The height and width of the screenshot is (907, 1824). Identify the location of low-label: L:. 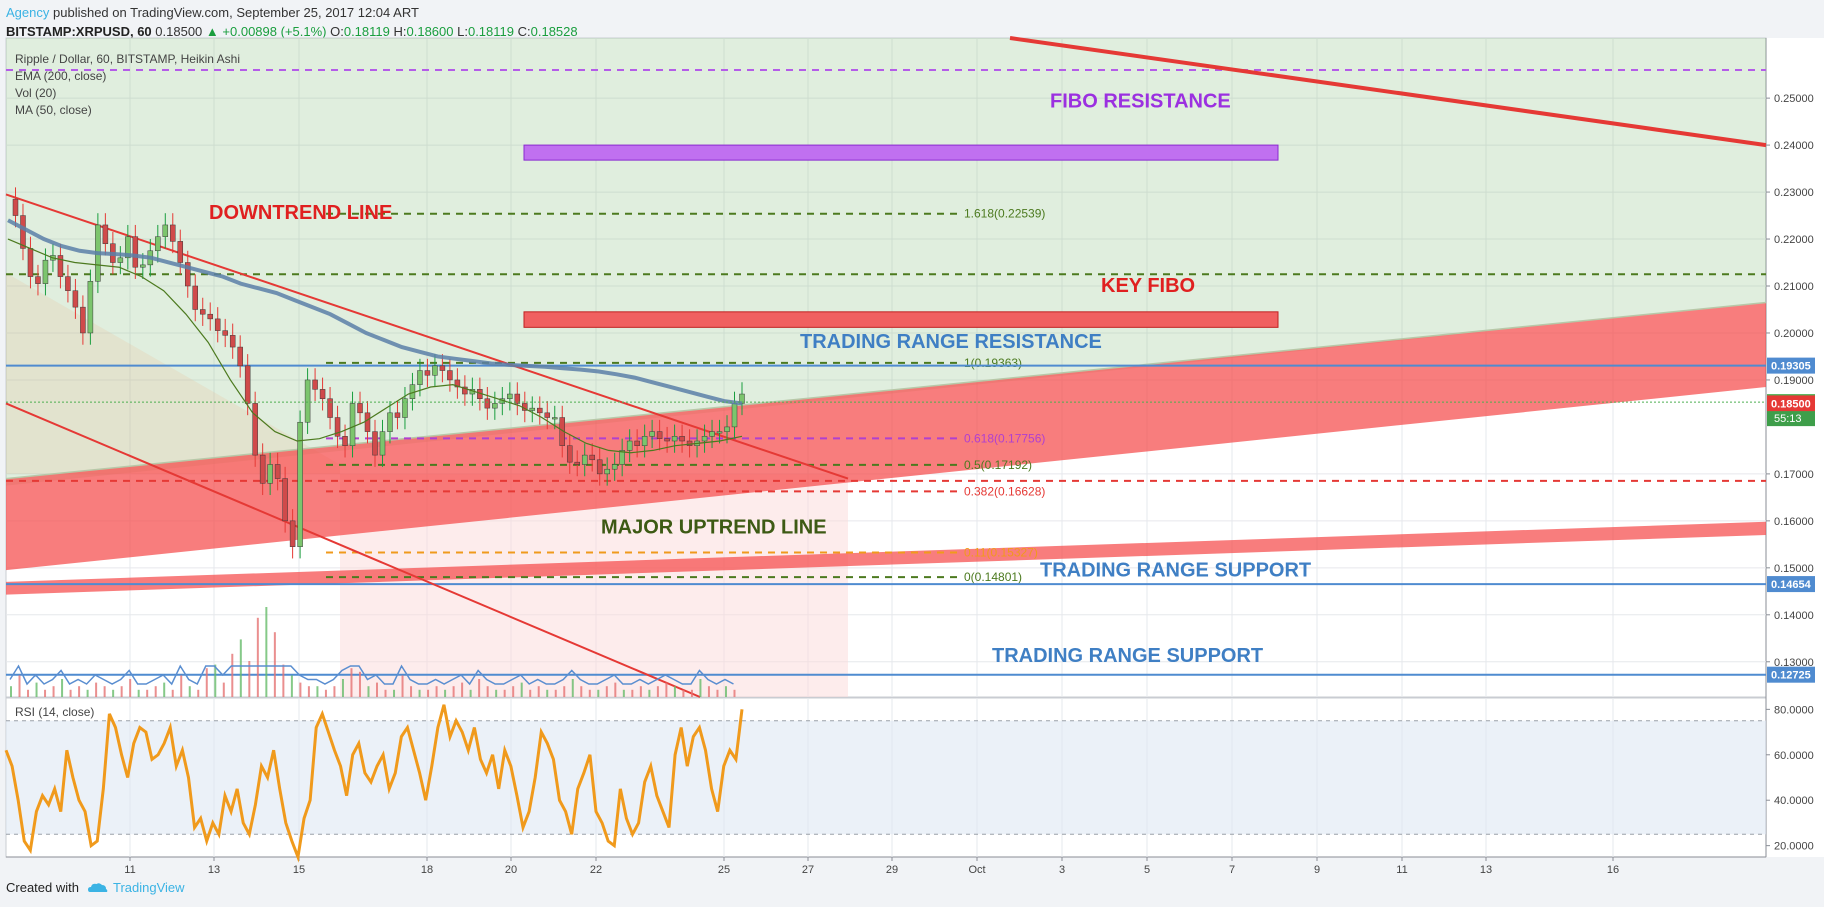
(462, 31).